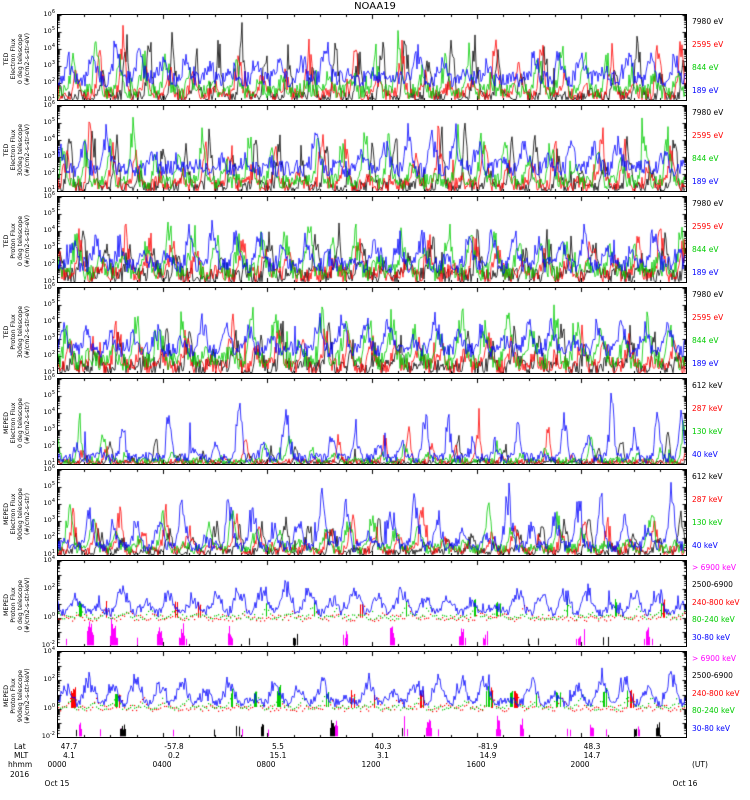 The width and height of the screenshot is (750, 800). What do you see at coordinates (713, 711) in the screenshot?
I see `legend-entry: 80-240 keV` at bounding box center [713, 711].